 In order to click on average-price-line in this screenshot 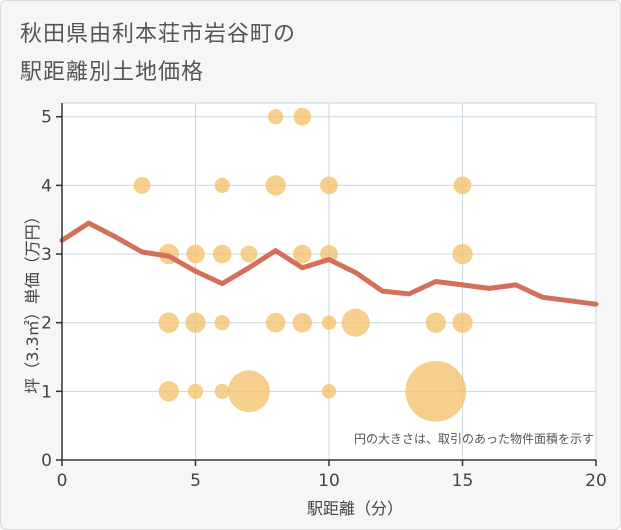, I will do `click(329, 263)`.